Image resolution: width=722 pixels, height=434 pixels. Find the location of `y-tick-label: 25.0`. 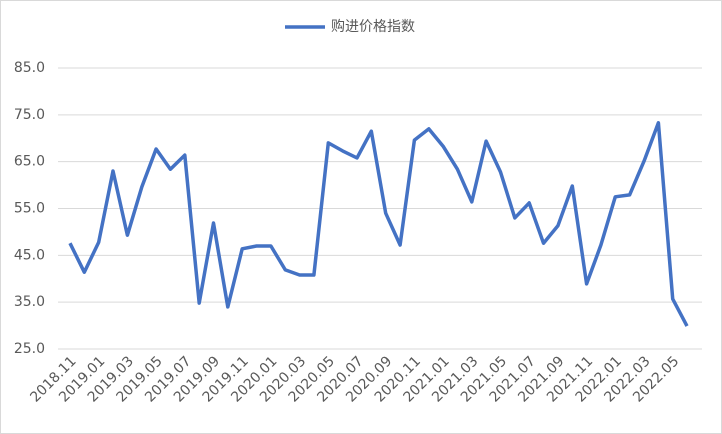

y-tick-label: 25.0 is located at coordinates (29, 349).